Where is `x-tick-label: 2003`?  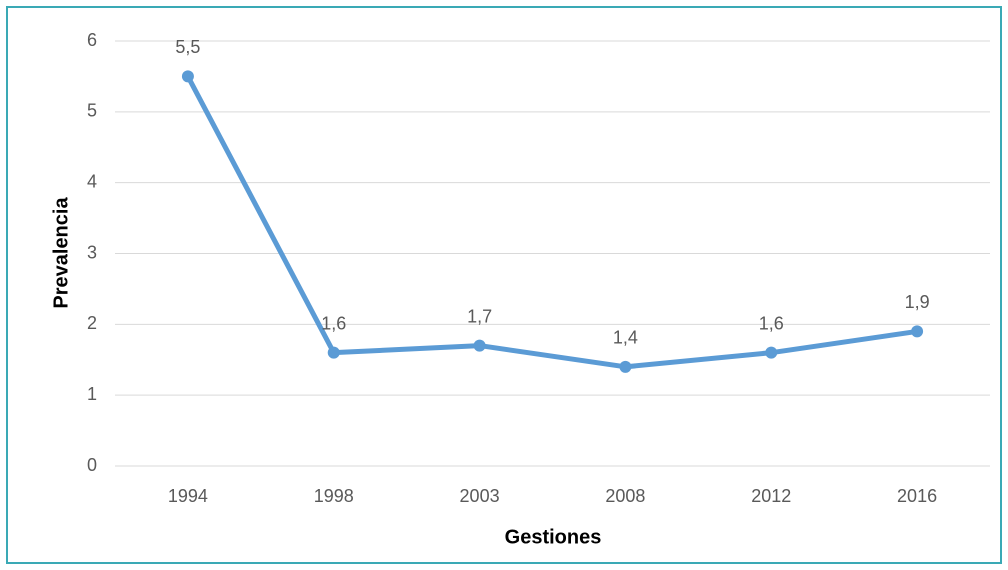
x-tick-label: 2003 is located at coordinates (480, 496).